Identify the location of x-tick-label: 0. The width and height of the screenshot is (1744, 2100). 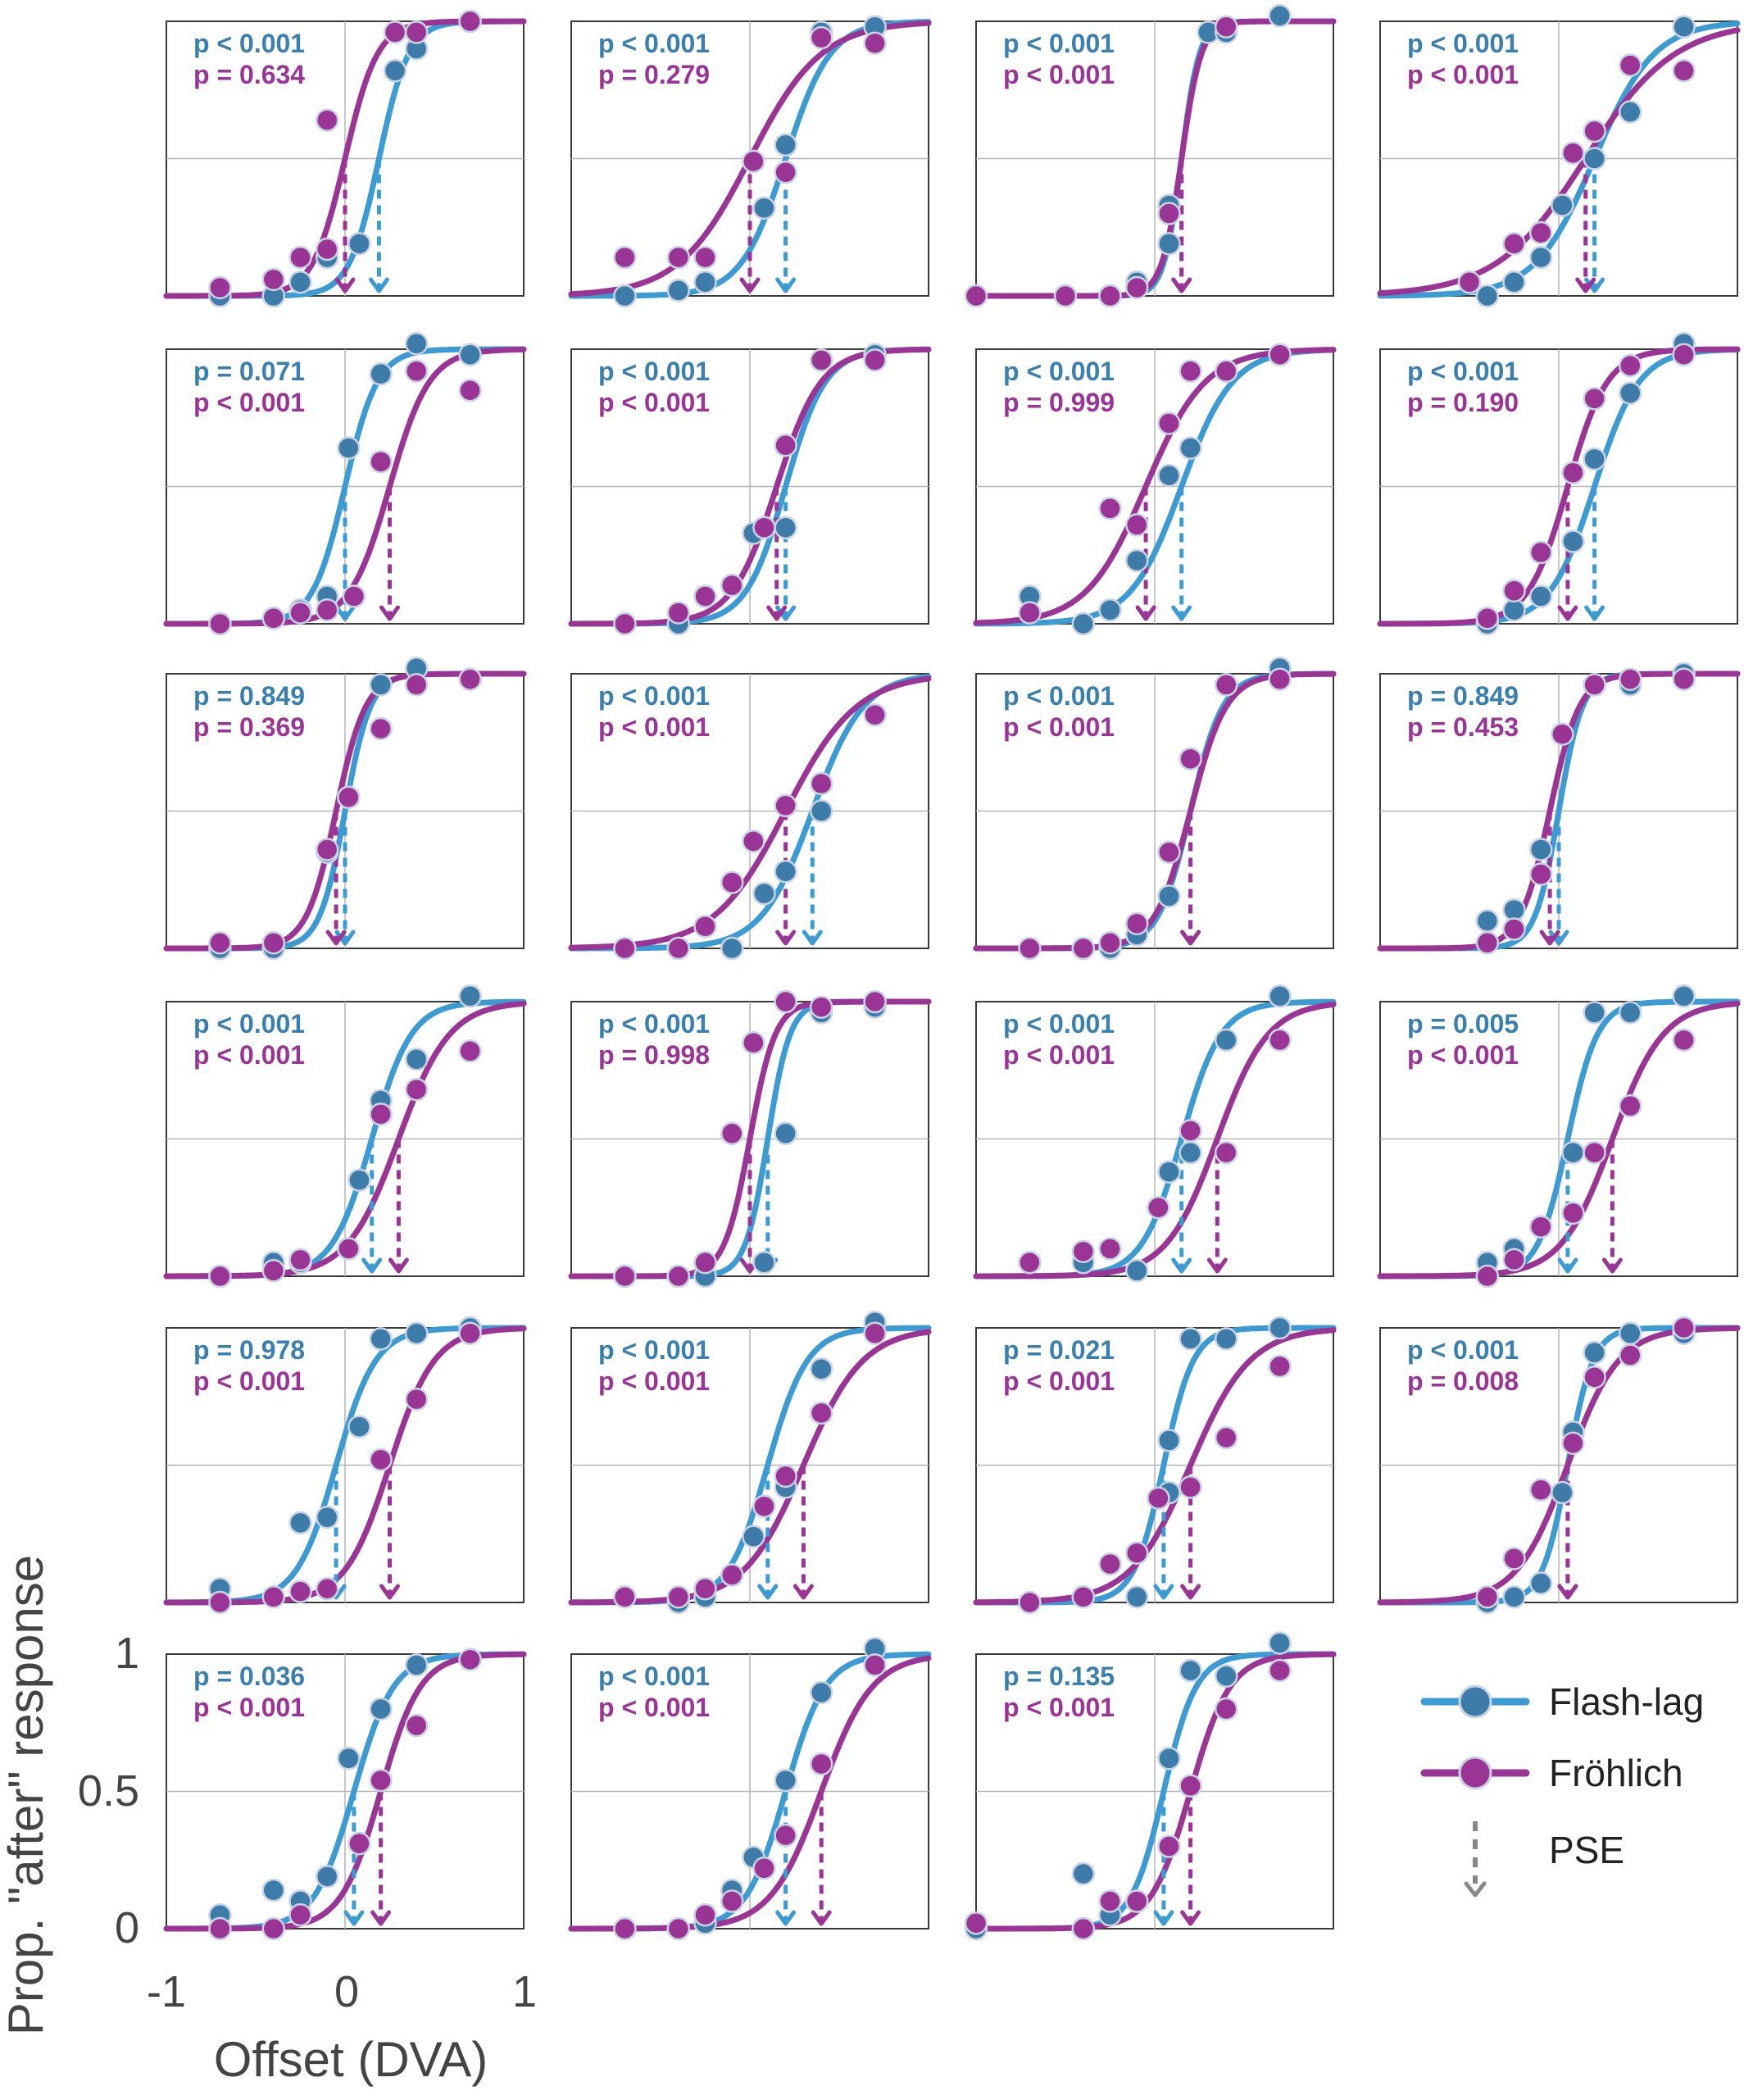
(346, 1992).